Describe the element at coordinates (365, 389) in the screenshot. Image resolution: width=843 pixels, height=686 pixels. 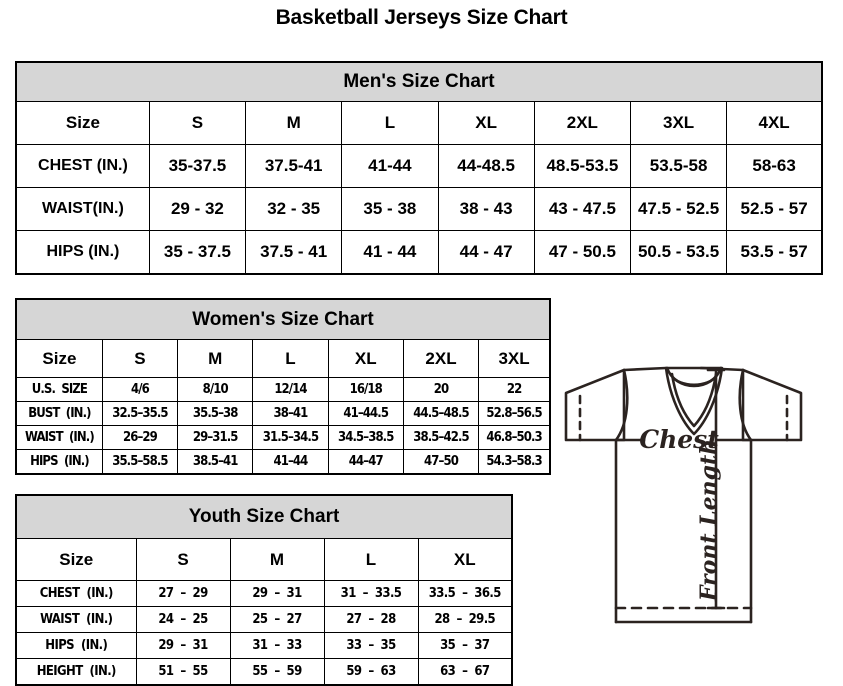
I see `cell-us-size-xl: 16/18` at that location.